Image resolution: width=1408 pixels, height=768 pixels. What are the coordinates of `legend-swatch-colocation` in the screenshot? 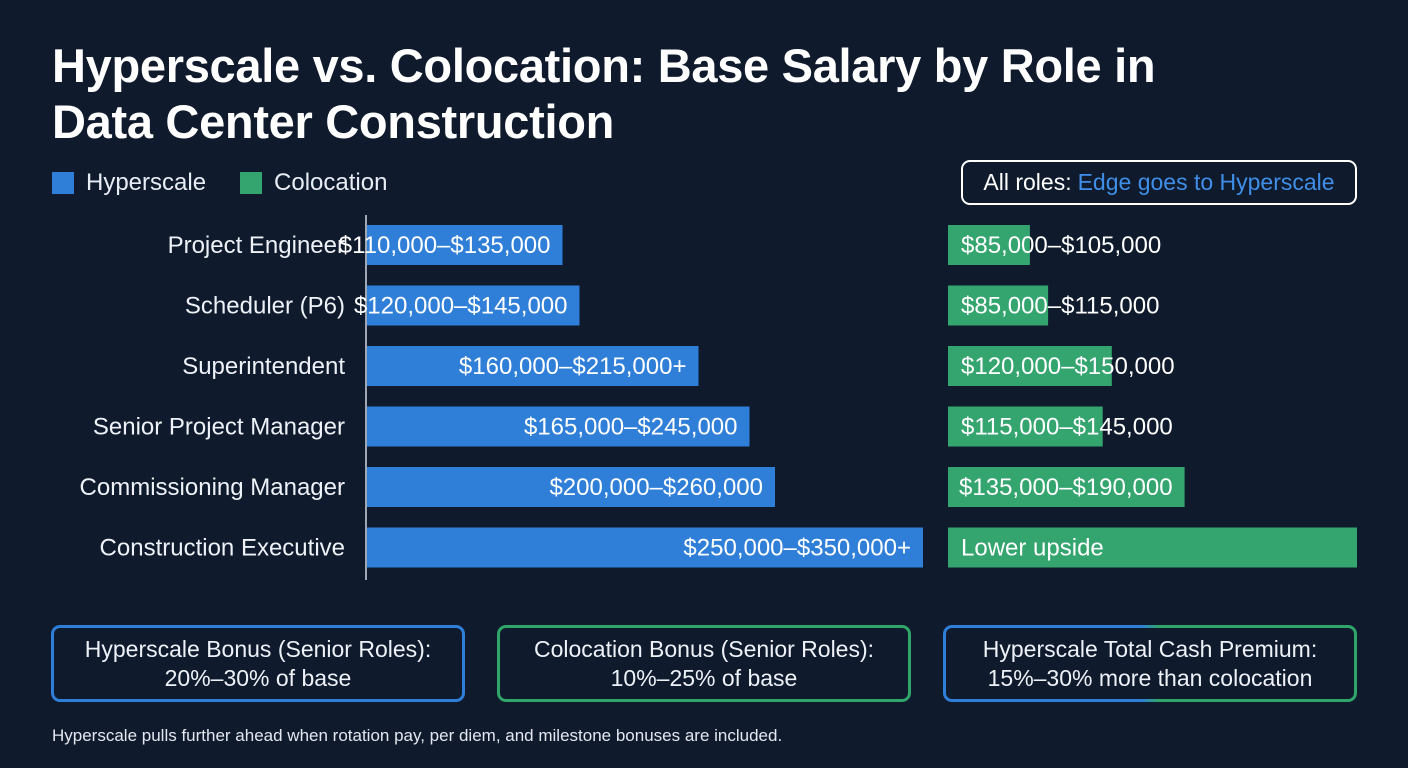 It's located at (251, 183).